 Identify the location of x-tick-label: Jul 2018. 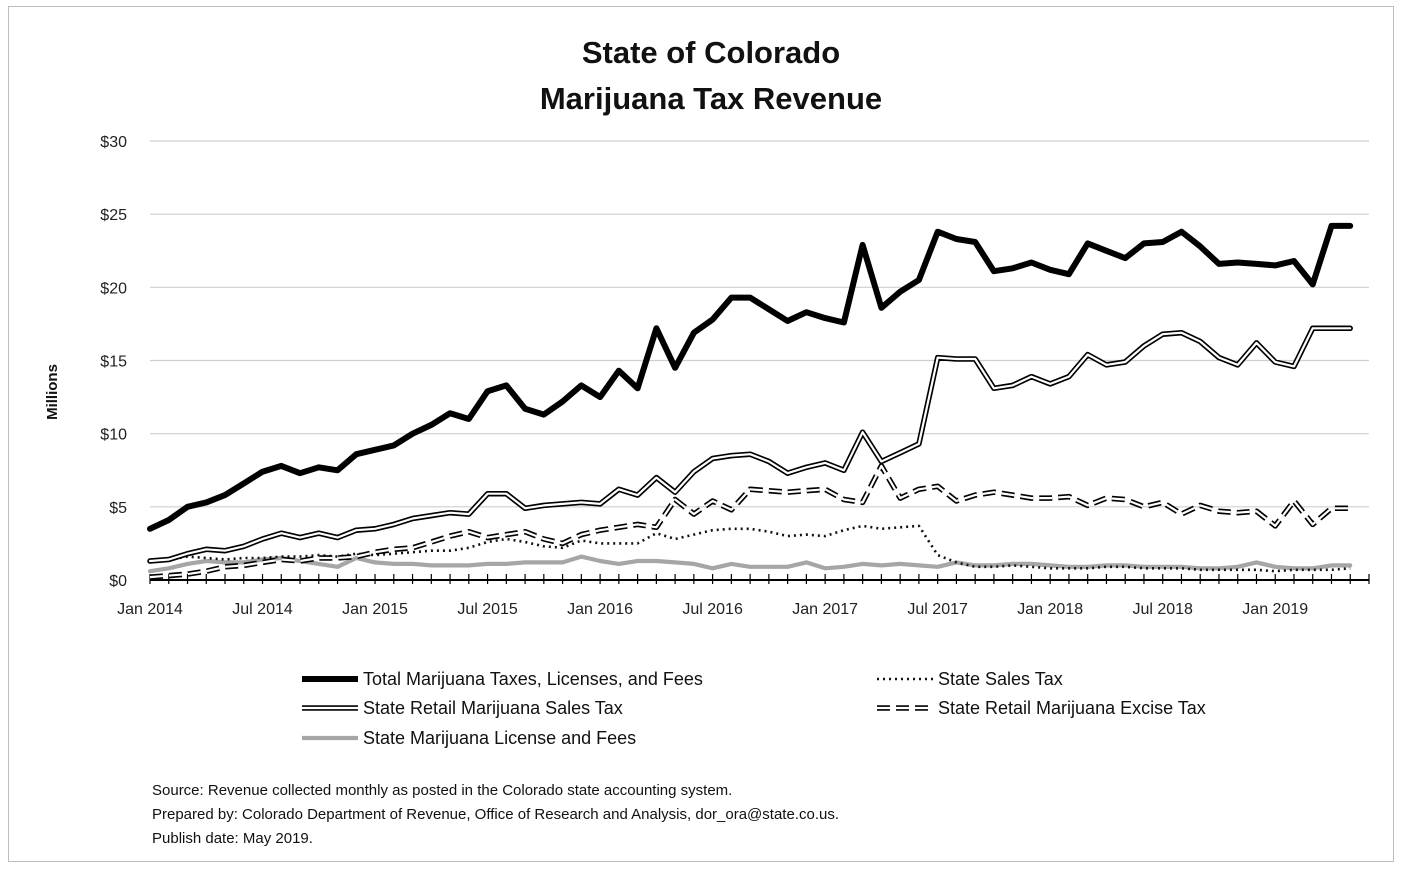
(1162, 609).